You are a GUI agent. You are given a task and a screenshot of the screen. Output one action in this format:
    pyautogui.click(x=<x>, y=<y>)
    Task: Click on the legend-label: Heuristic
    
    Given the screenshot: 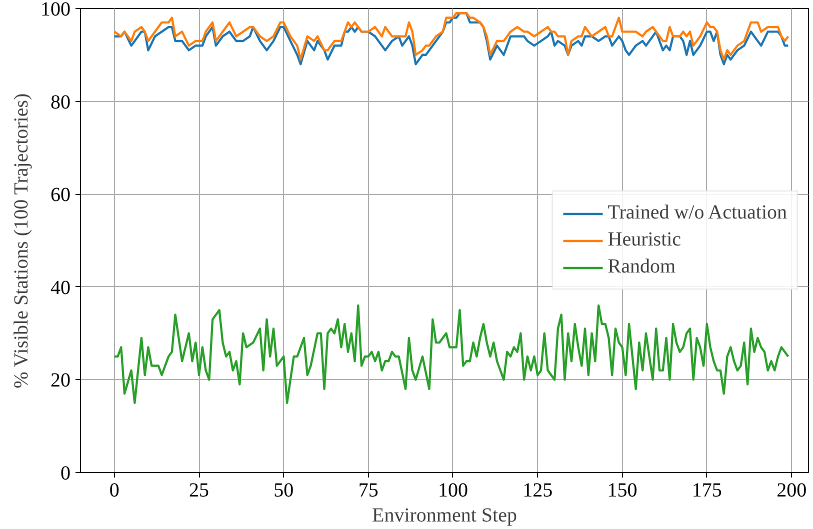 What is the action you would take?
    pyautogui.click(x=645, y=240)
    